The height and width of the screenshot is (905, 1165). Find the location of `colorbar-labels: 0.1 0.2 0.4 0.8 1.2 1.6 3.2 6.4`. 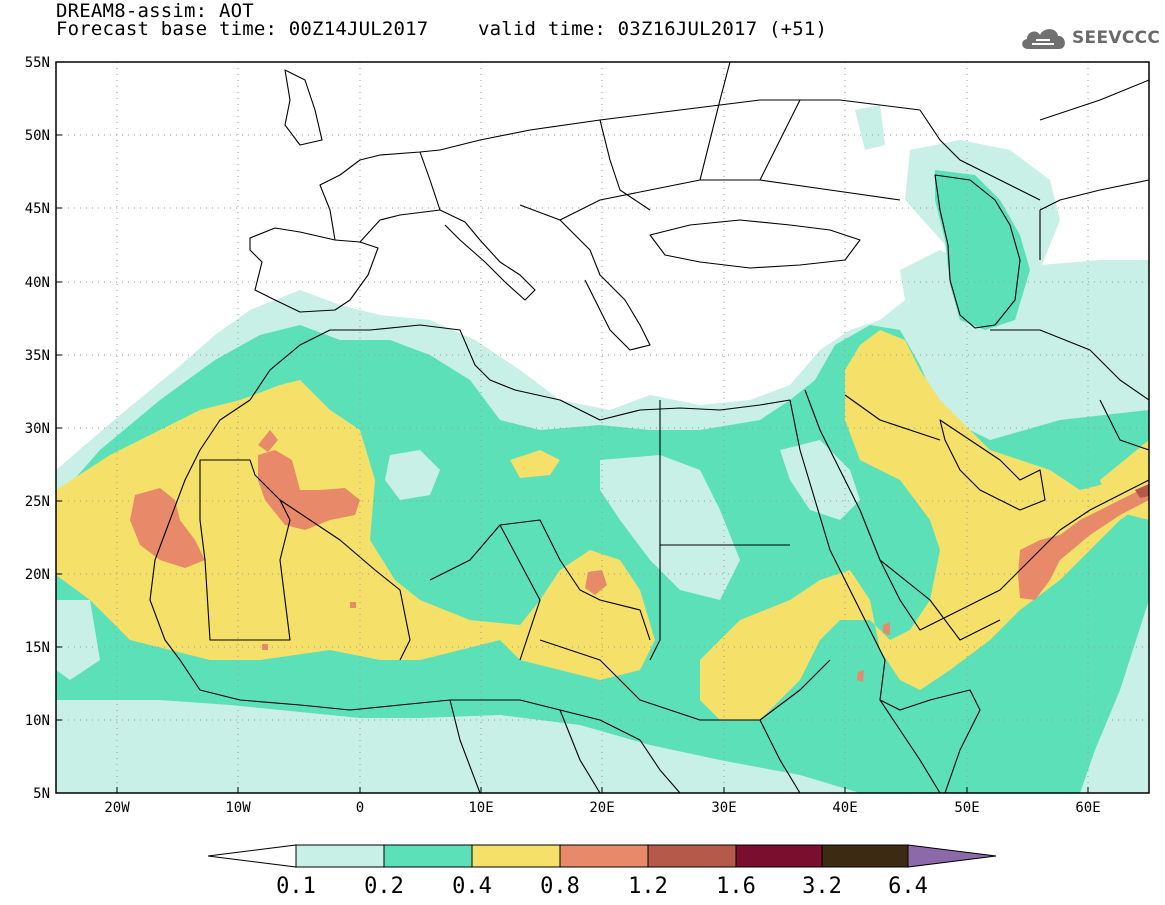

colorbar-labels: 0.1 0.2 0.4 0.8 1.2 1.6 3.2 6.4 is located at coordinates (602, 886).